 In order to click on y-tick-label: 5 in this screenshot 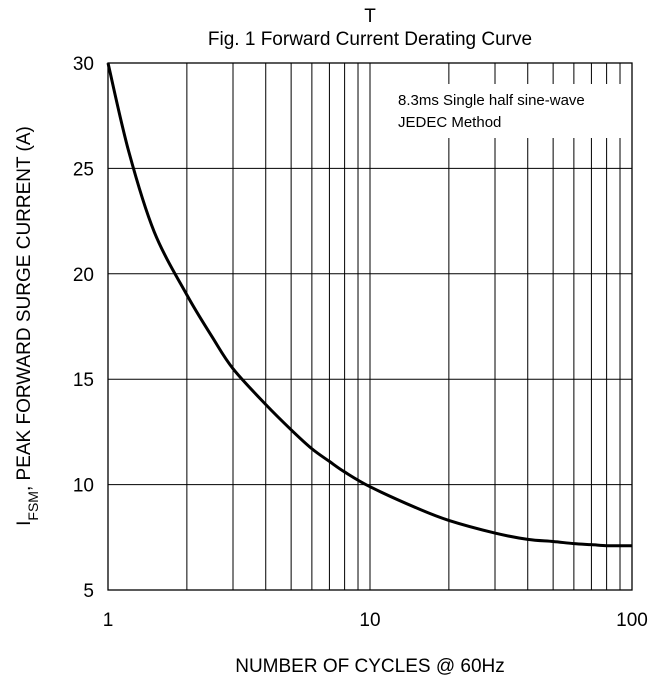, I will do `click(88, 591)`.